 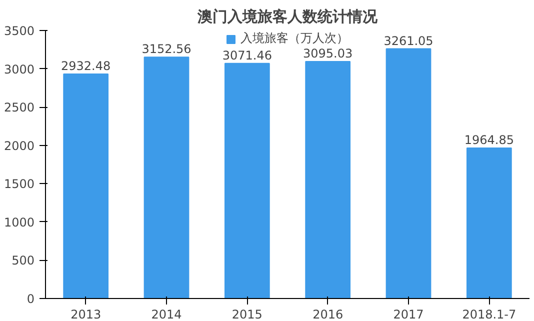 I want to click on y-tick-label: 3500, so click(x=19, y=31).